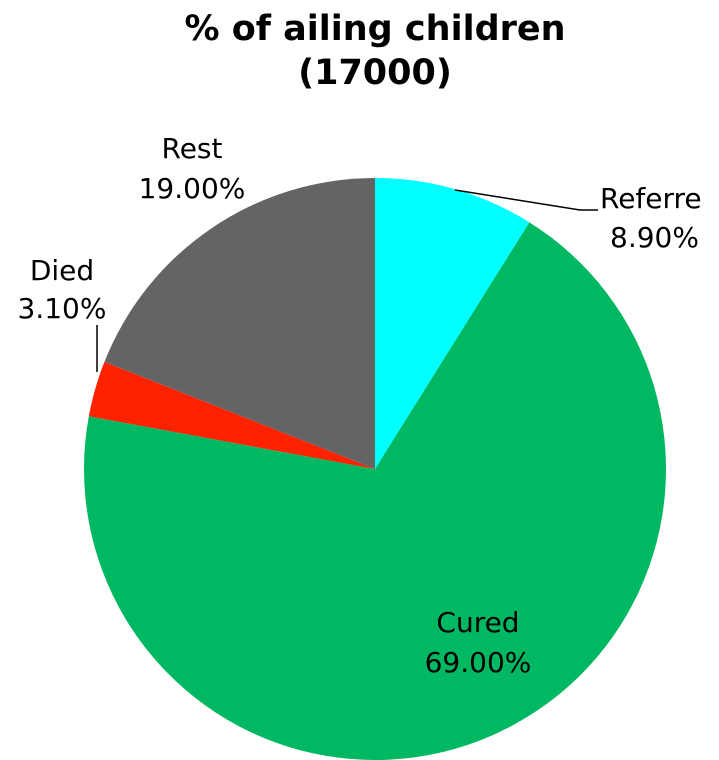 This screenshot has height=760, width=719. I want to click on slice-value-label: 69.00%, so click(478, 662).